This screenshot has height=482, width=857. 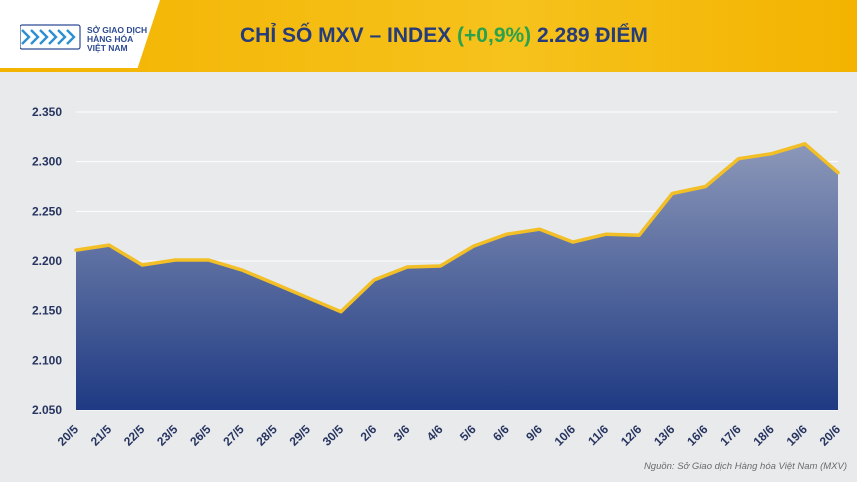 What do you see at coordinates (468, 433) in the screenshot?
I see `x-tick-label: 5/6` at bounding box center [468, 433].